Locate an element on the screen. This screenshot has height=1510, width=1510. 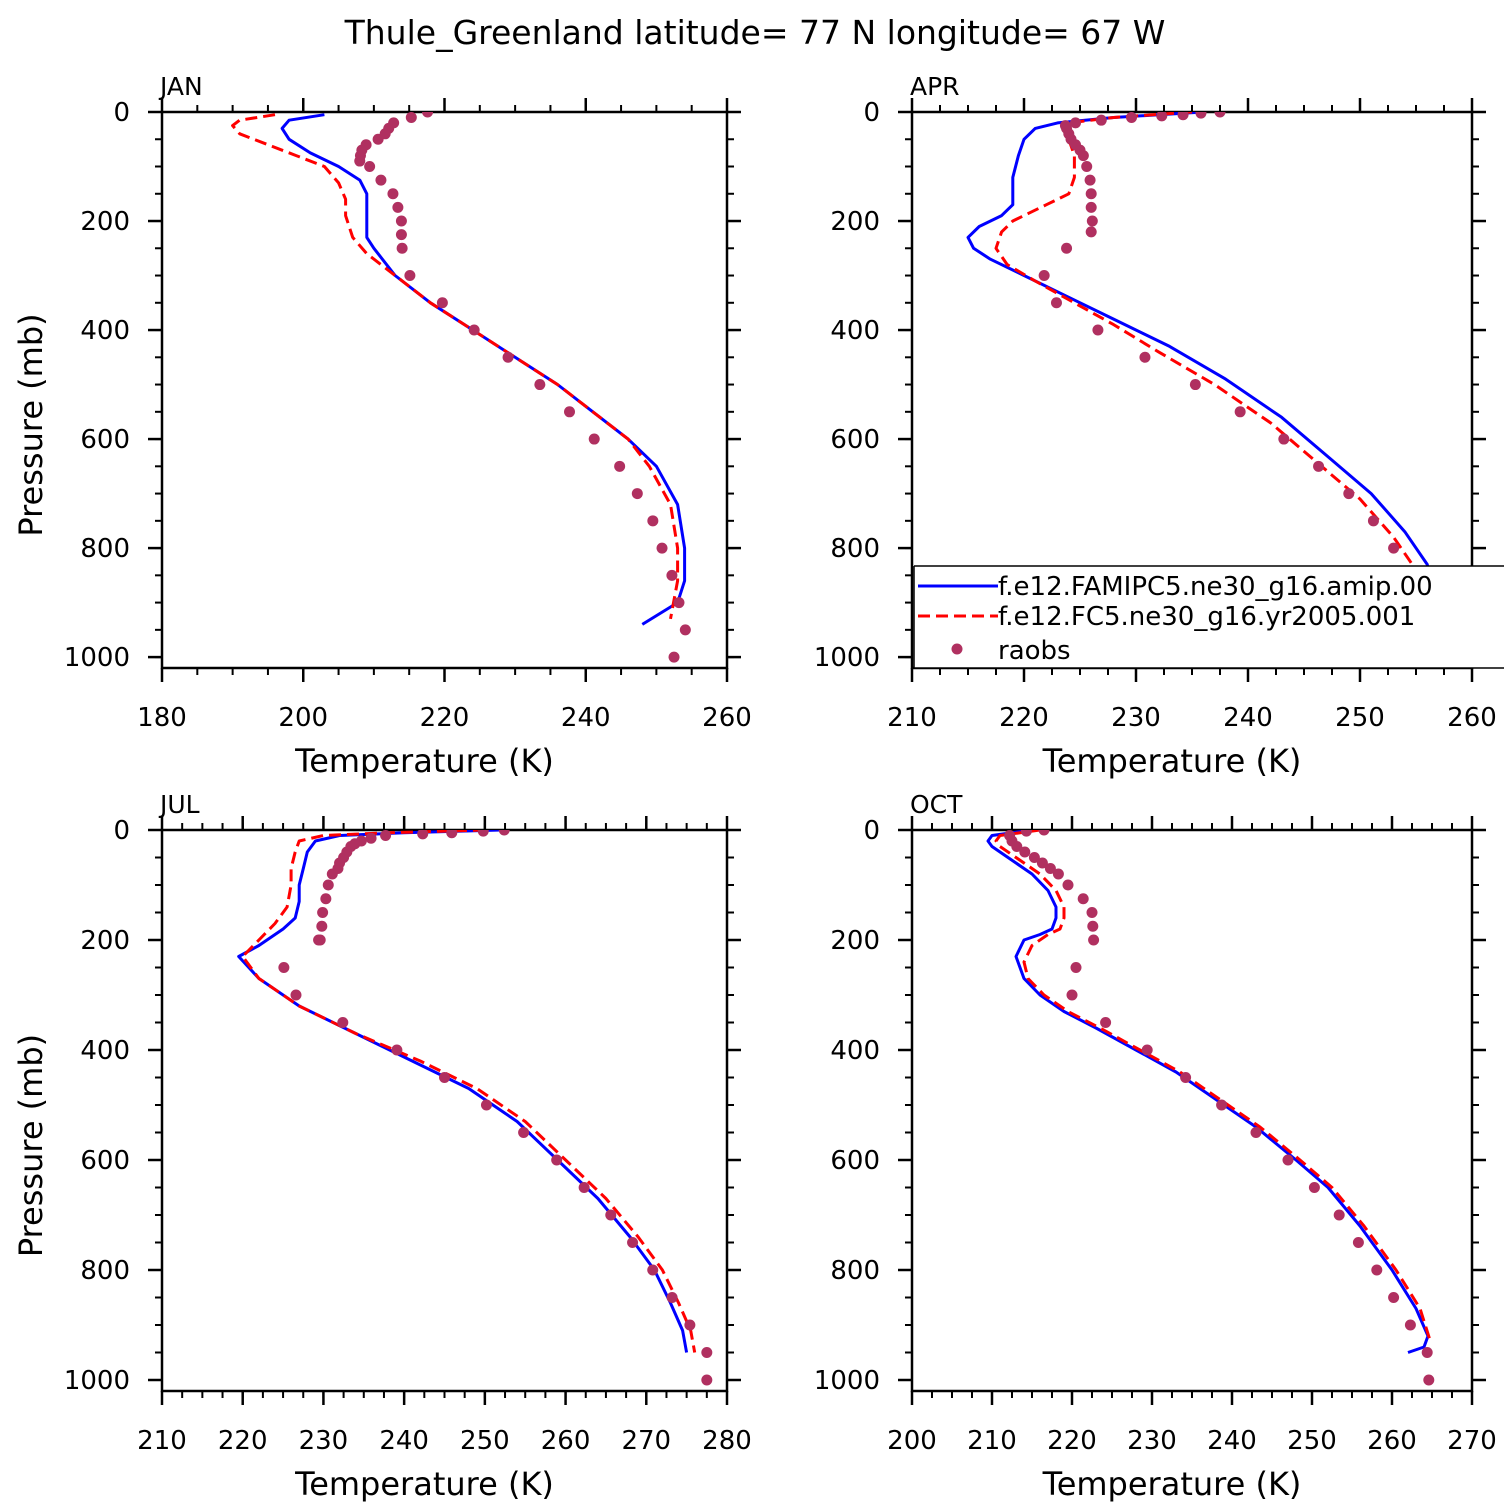
x-tick-label: 280 is located at coordinates (727, 1441).